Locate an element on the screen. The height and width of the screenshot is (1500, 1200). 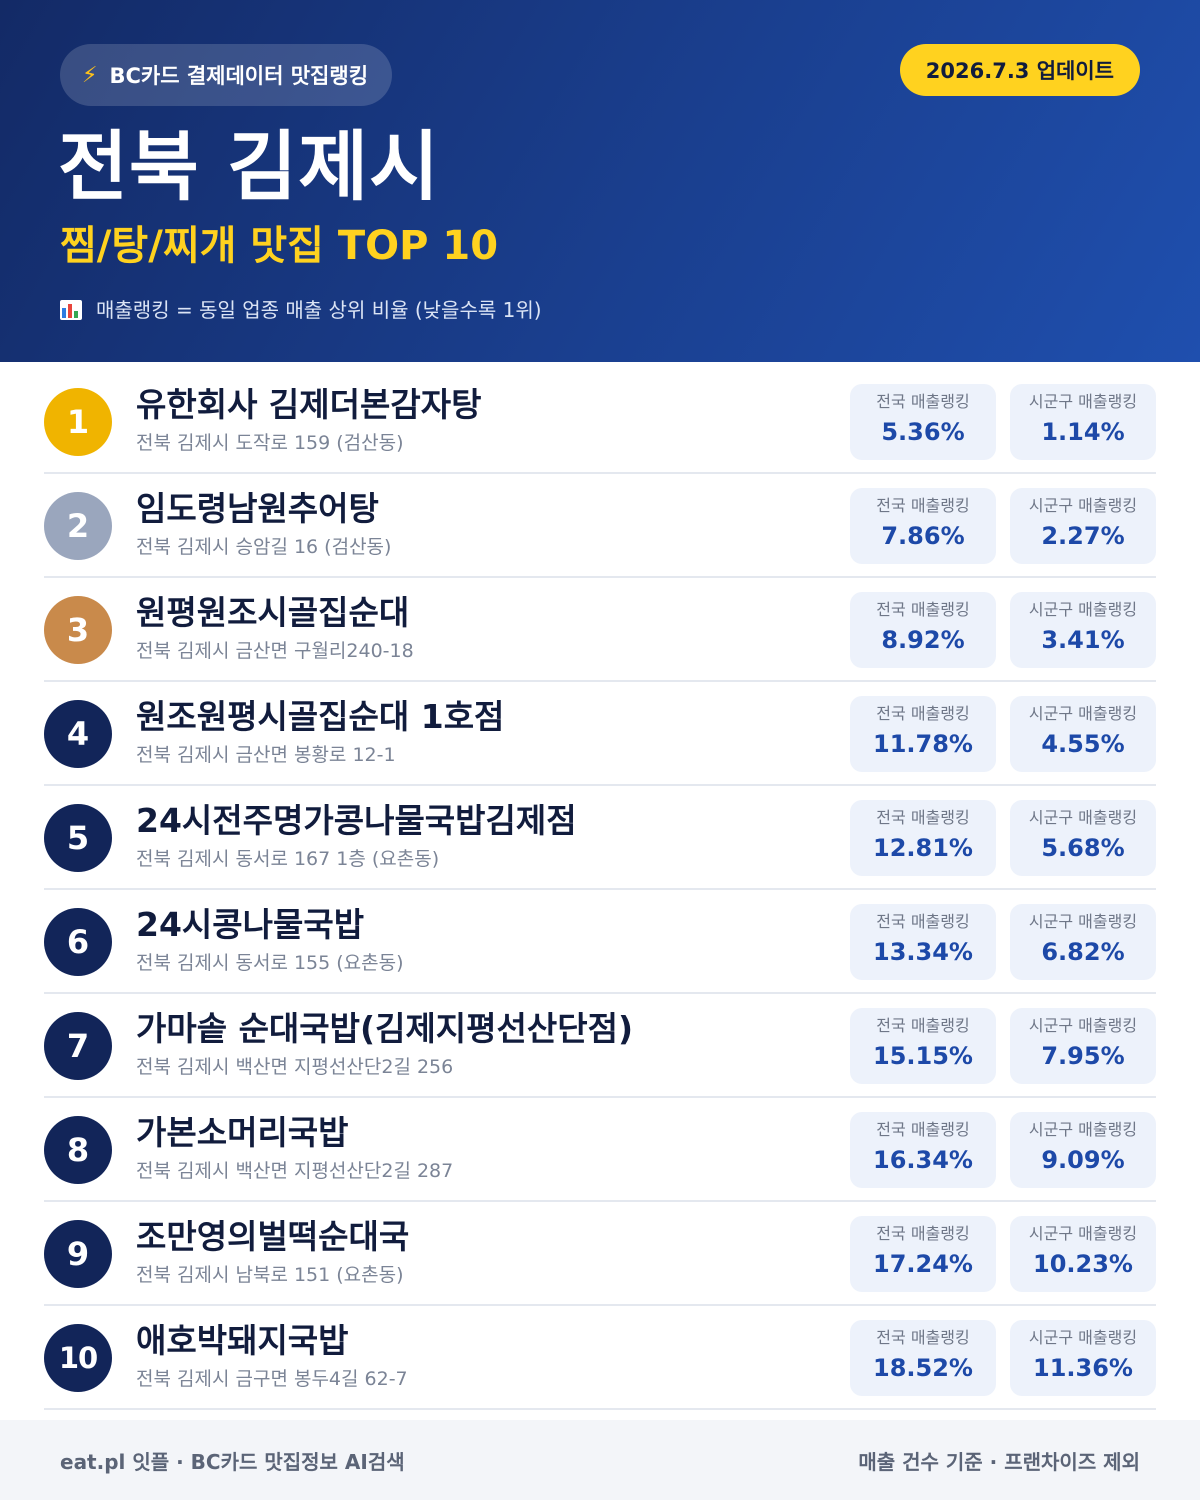
national-ranking-box: 전국 매출랭킹 12.81% is located at coordinates (923, 838).